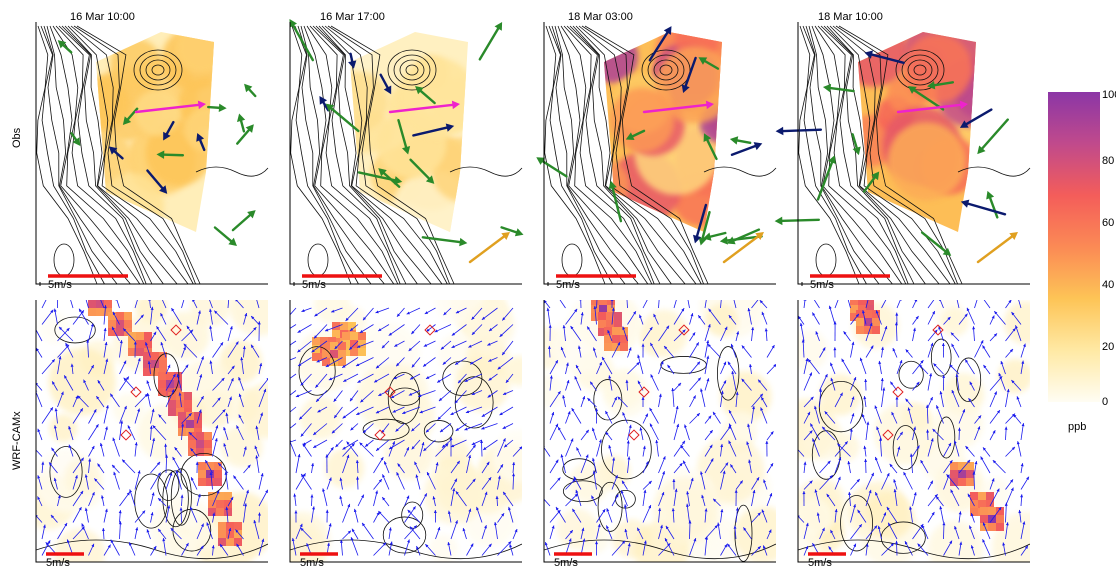 The image size is (1116, 567). I want to click on time-label-1: 16 Mar 10:00, so click(102, 17).